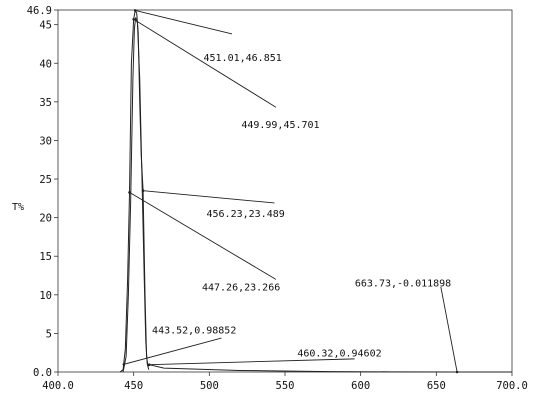 This screenshot has height=404, width=540. I want to click on annotation-label: 663.73,-0.011898, so click(403, 283).